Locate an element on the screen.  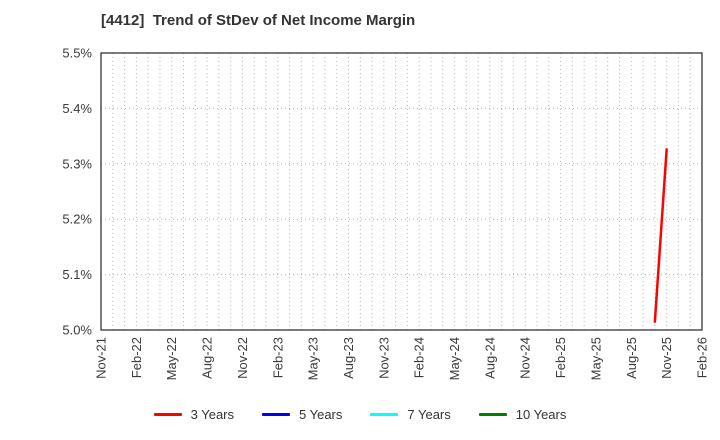
legend-item-5-years: 5 Years is located at coordinates (302, 414).